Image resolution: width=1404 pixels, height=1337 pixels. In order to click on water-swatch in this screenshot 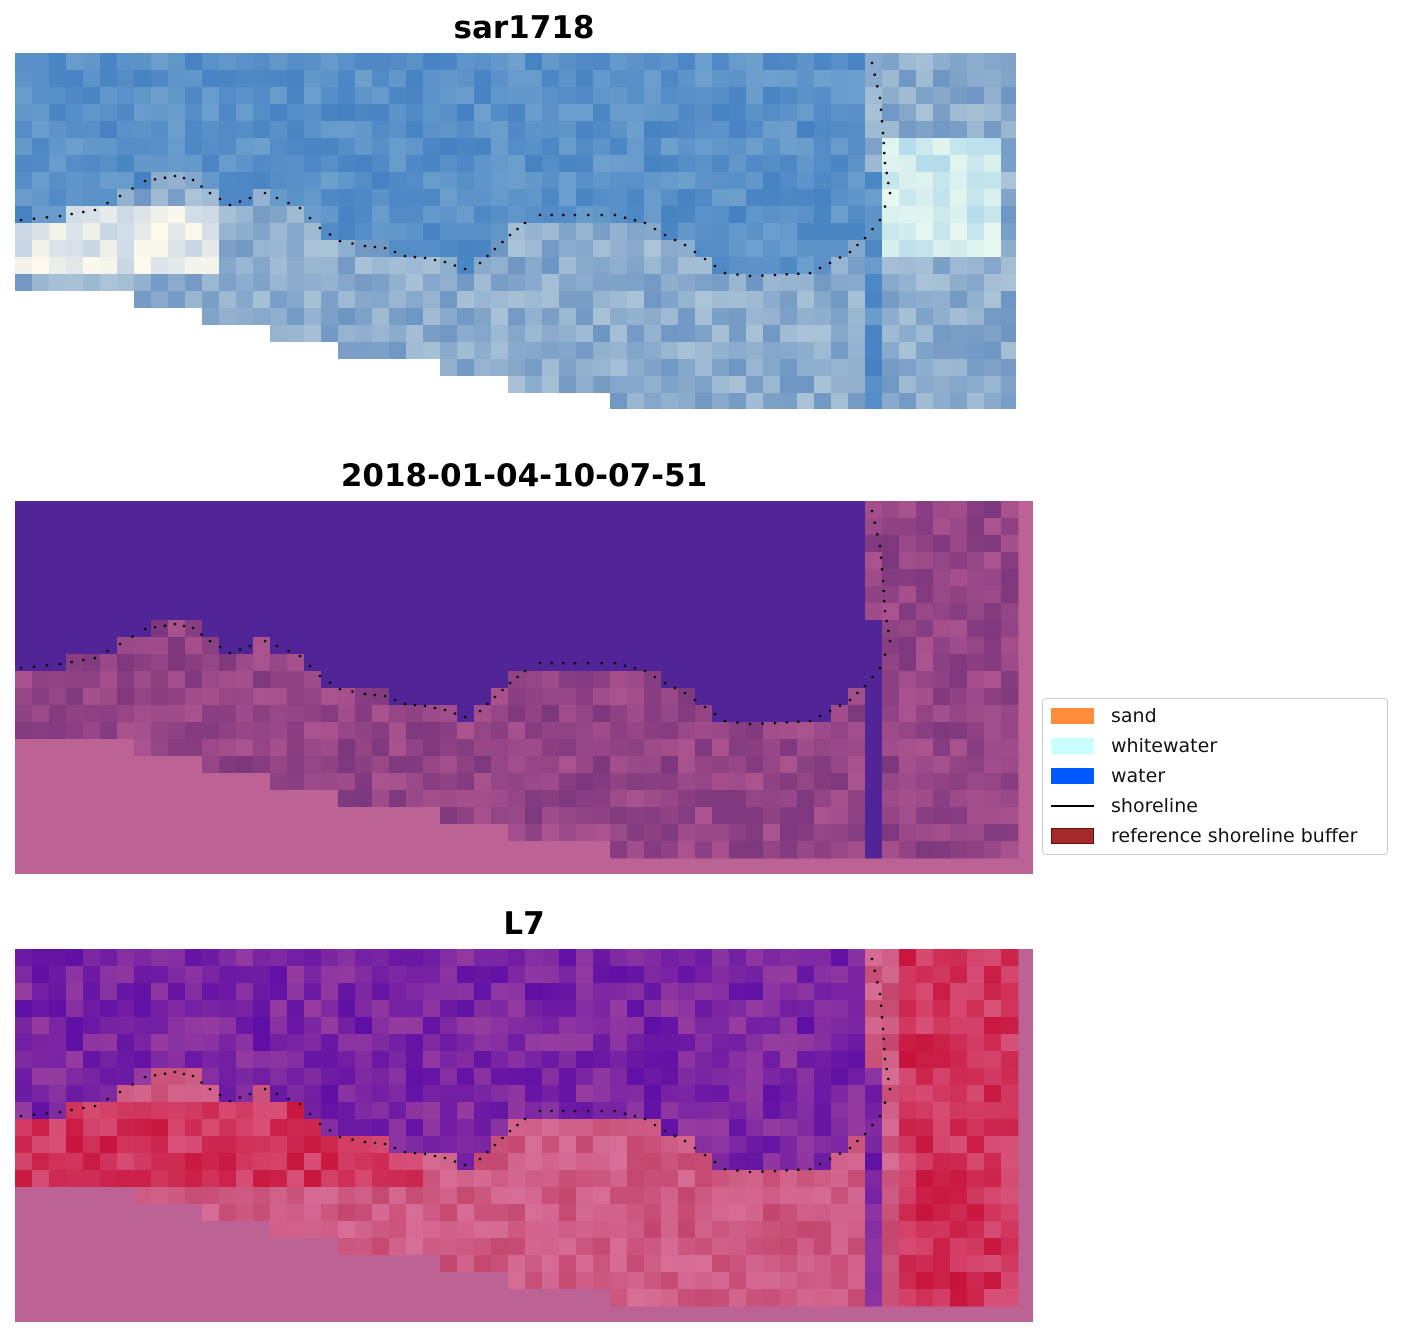, I will do `click(1072, 776)`.